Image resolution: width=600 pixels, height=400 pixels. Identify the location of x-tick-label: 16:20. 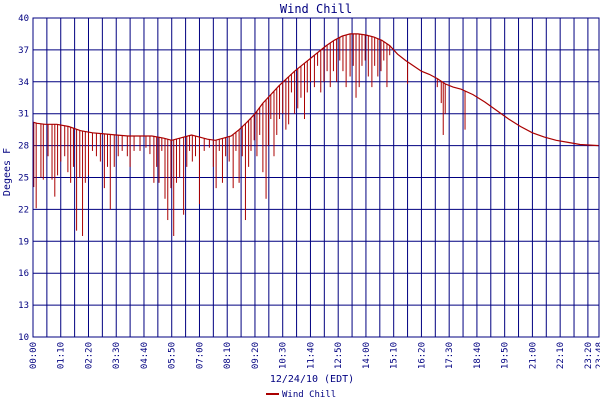
(422, 355).